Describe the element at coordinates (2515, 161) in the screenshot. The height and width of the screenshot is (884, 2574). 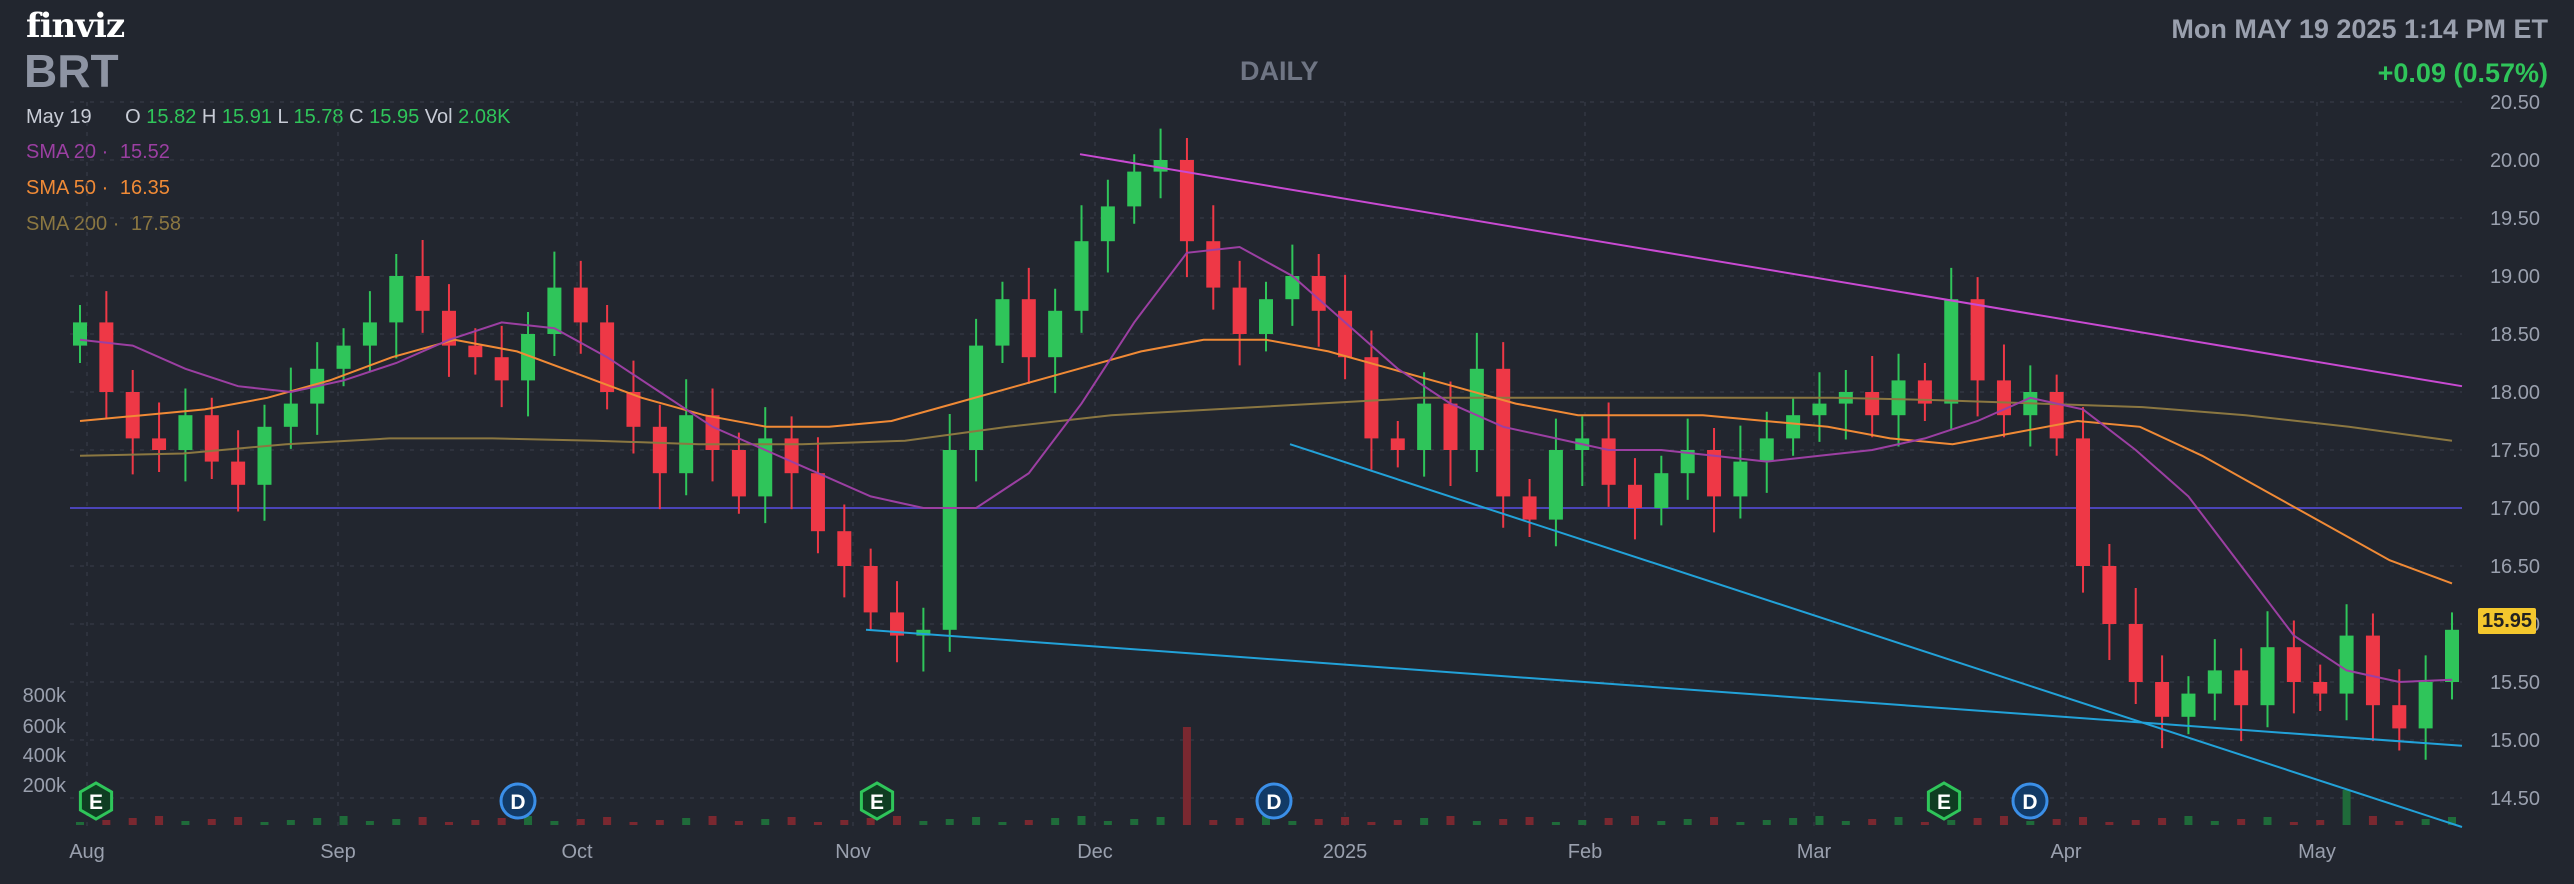
I see `y-tick-label: 20.00` at that location.